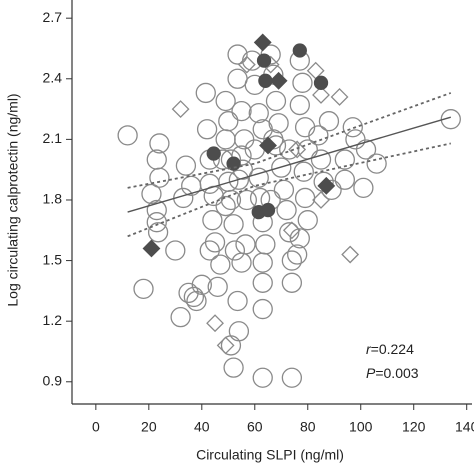 This screenshot has height=466, width=474. Describe the element at coordinates (414, 427) in the screenshot. I see `x-tick-label: 120` at that location.